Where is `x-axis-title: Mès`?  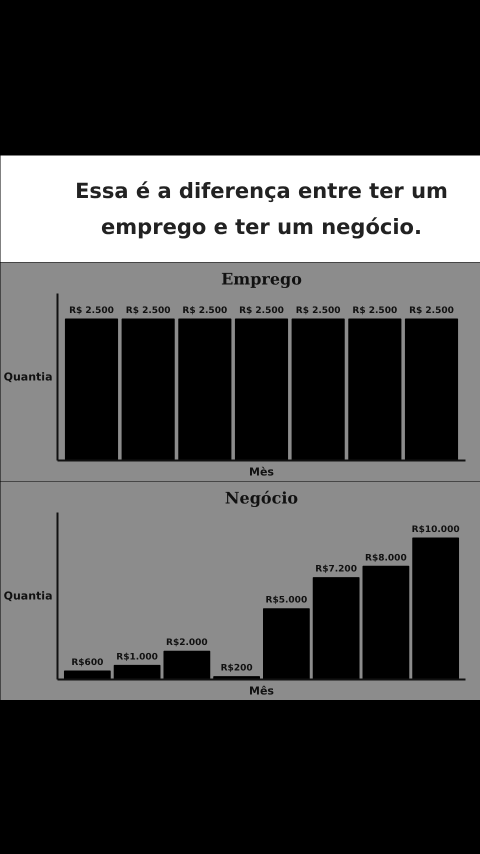
x-axis-title: Mès is located at coordinates (261, 472).